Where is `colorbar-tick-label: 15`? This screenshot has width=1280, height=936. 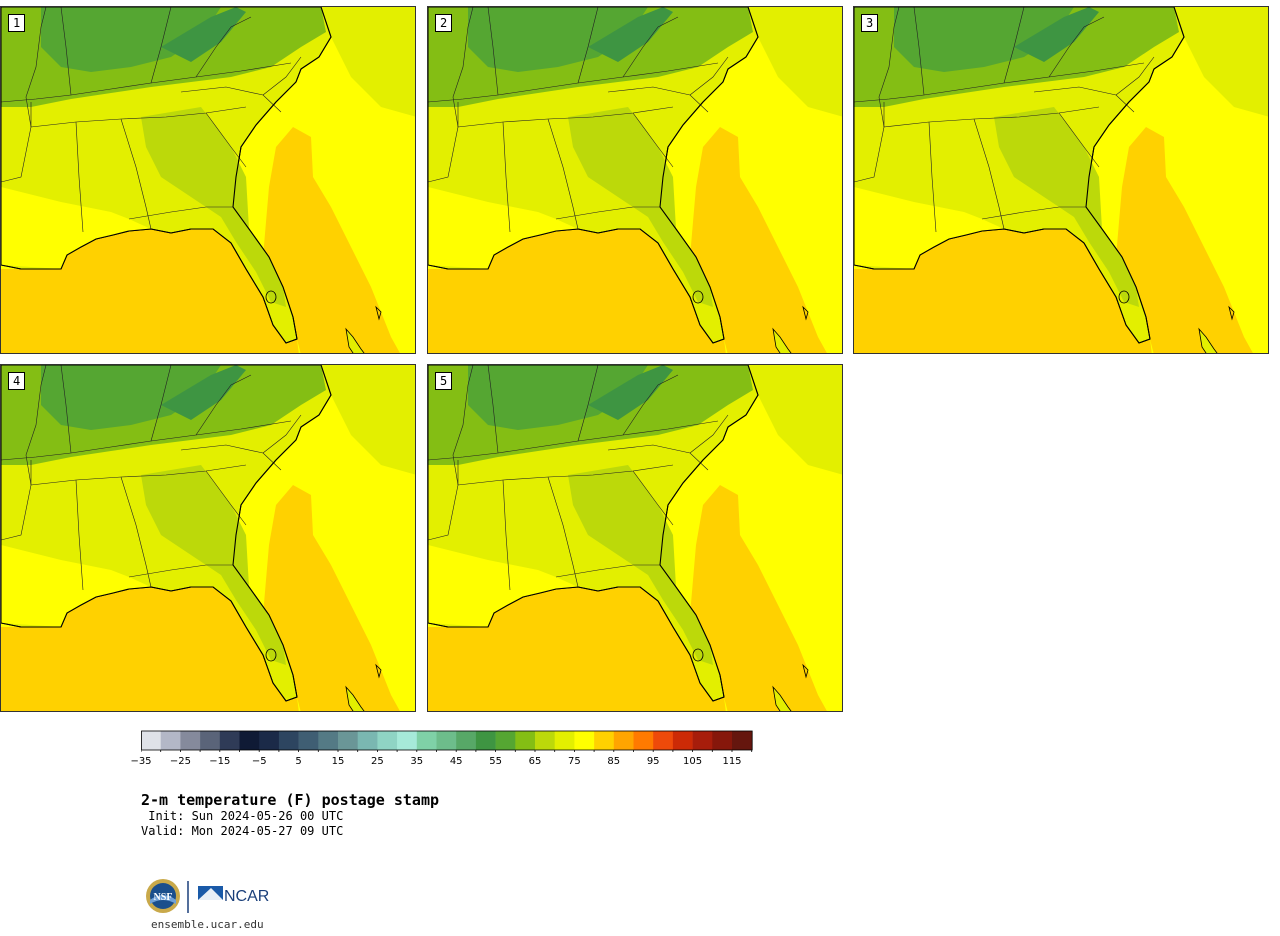
colorbar-tick-label: 15 is located at coordinates (338, 761).